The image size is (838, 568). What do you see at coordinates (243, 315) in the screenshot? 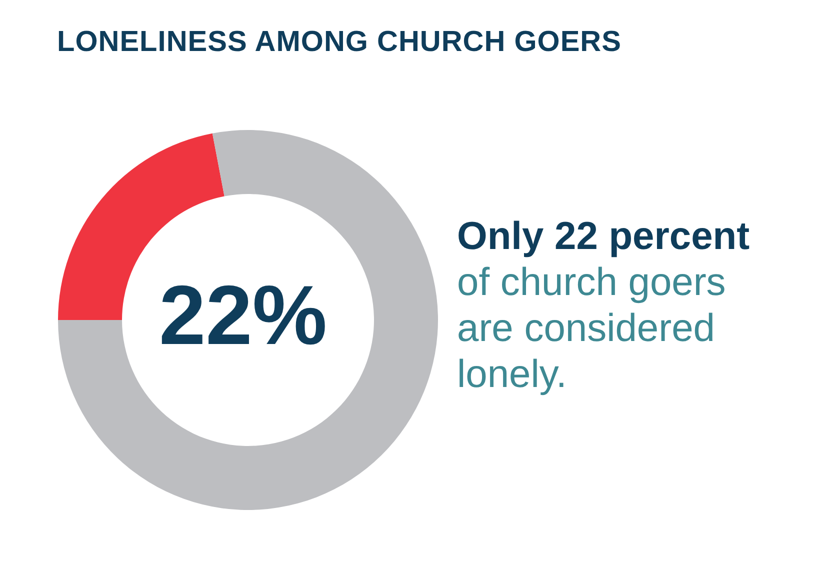
I see `data-label: 22%` at bounding box center [243, 315].